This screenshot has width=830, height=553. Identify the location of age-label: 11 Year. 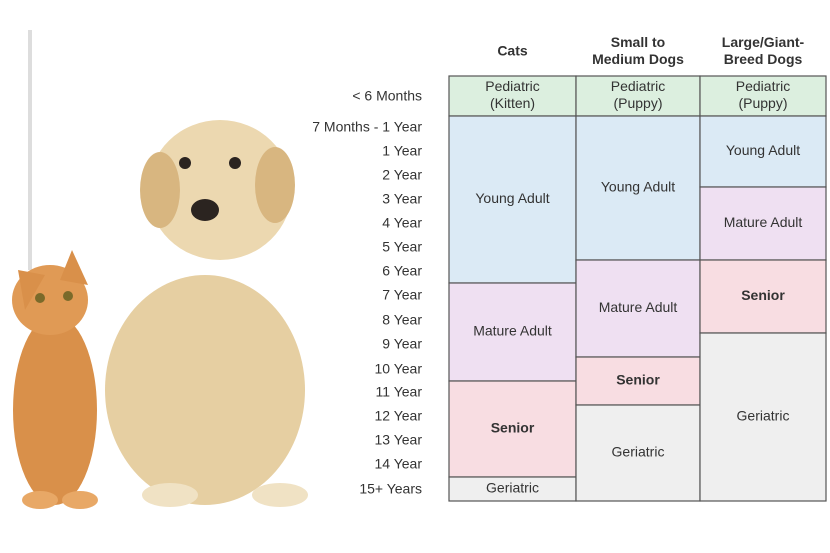
(399, 392).